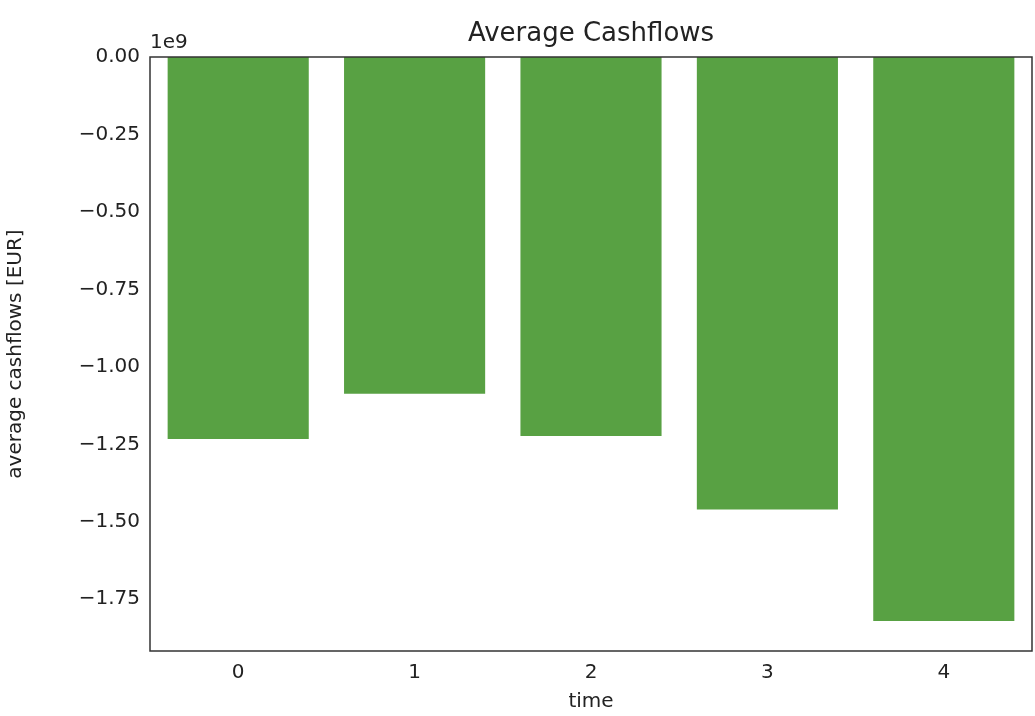  Describe the element at coordinates (238, 671) in the screenshot. I see `x-tick-label: 0` at that location.